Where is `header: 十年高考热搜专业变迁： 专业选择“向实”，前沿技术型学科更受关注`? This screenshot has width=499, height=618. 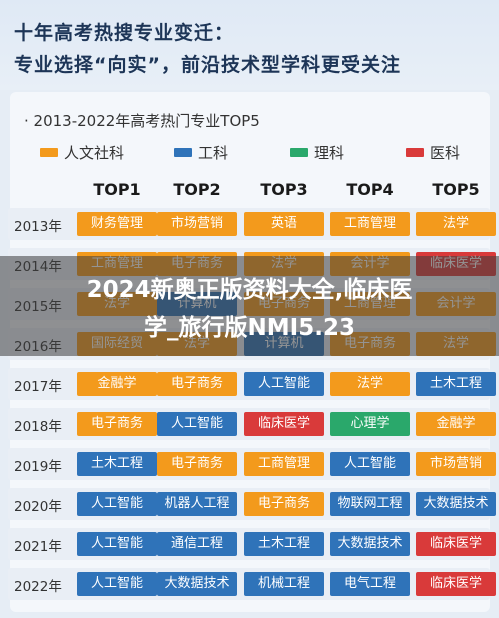
header: 十年高考热搜专业变迁： 专业选择“向实”，前沿技术型学科更受关注 is located at coordinates (249, 45).